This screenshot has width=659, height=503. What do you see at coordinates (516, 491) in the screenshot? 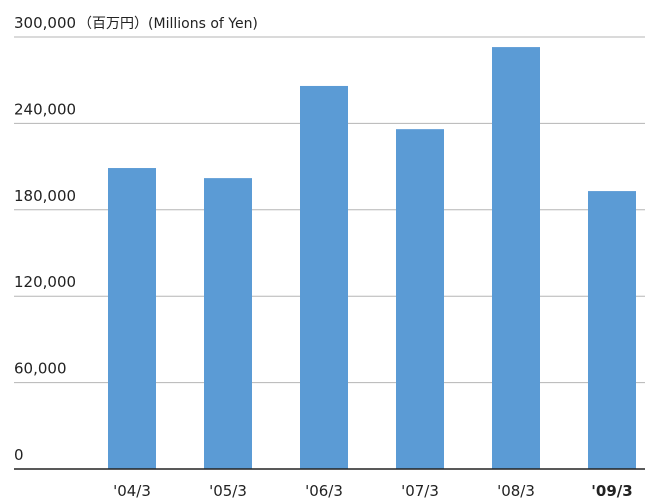
I see `x-tick-label: '08/3` at bounding box center [516, 491].